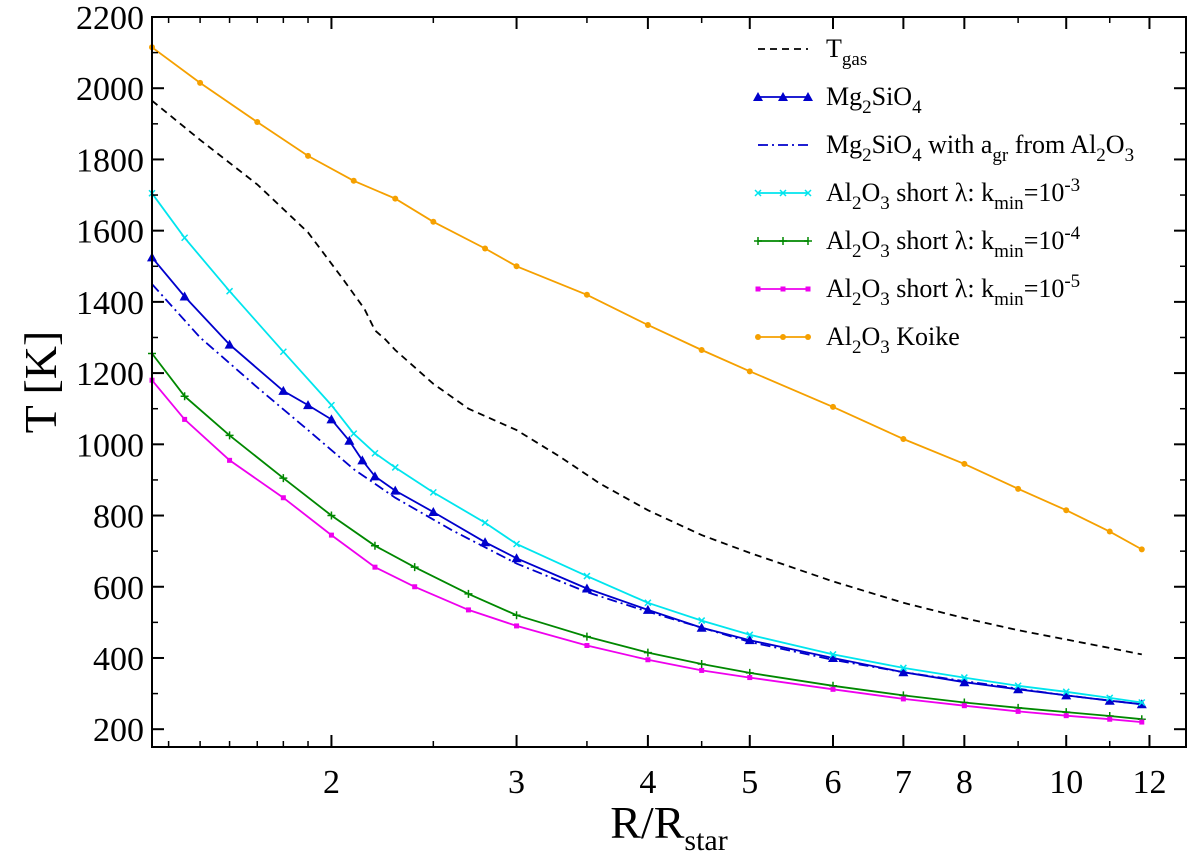 The image size is (1200, 864). Describe the element at coordinates (110, 232) in the screenshot. I see `y-tick-label: 1600` at that location.